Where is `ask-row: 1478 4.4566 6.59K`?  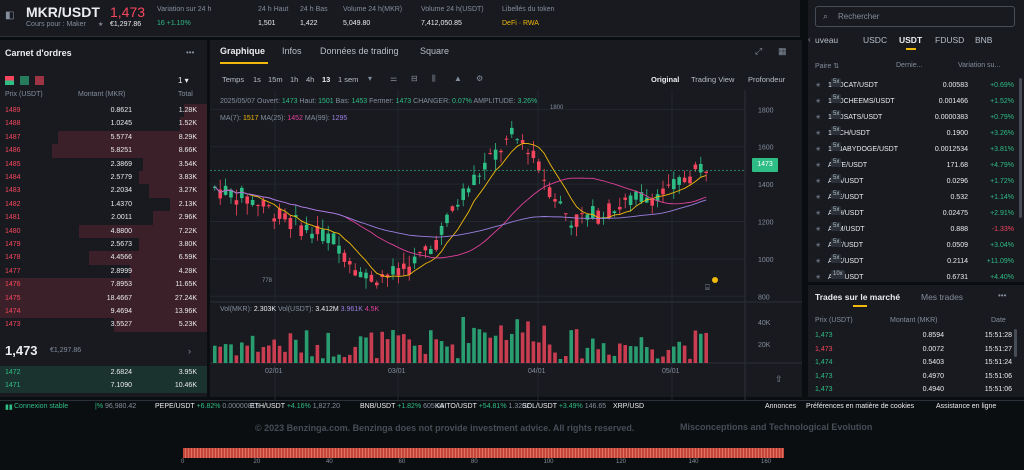
ask-row: 1478 4.4566 6.59K is located at coordinates (103, 258).